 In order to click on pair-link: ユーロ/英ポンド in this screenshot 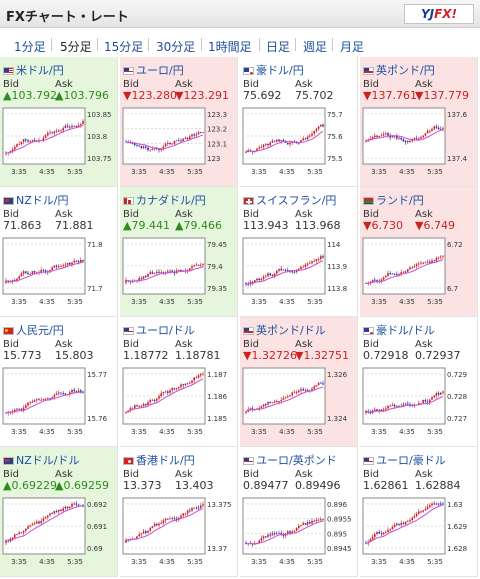, I will do `click(296, 460)`.